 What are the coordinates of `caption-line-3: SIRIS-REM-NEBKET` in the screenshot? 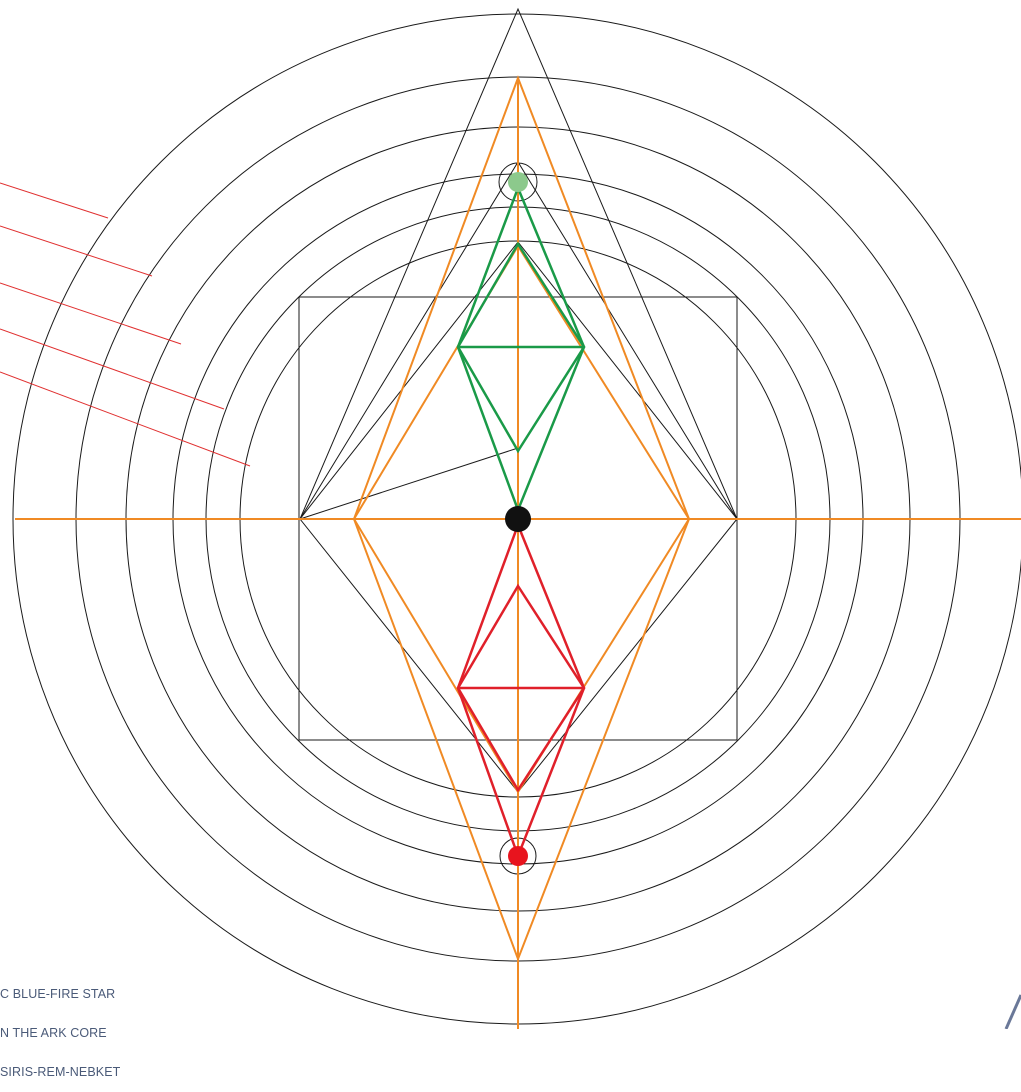 It's located at (60, 1072).